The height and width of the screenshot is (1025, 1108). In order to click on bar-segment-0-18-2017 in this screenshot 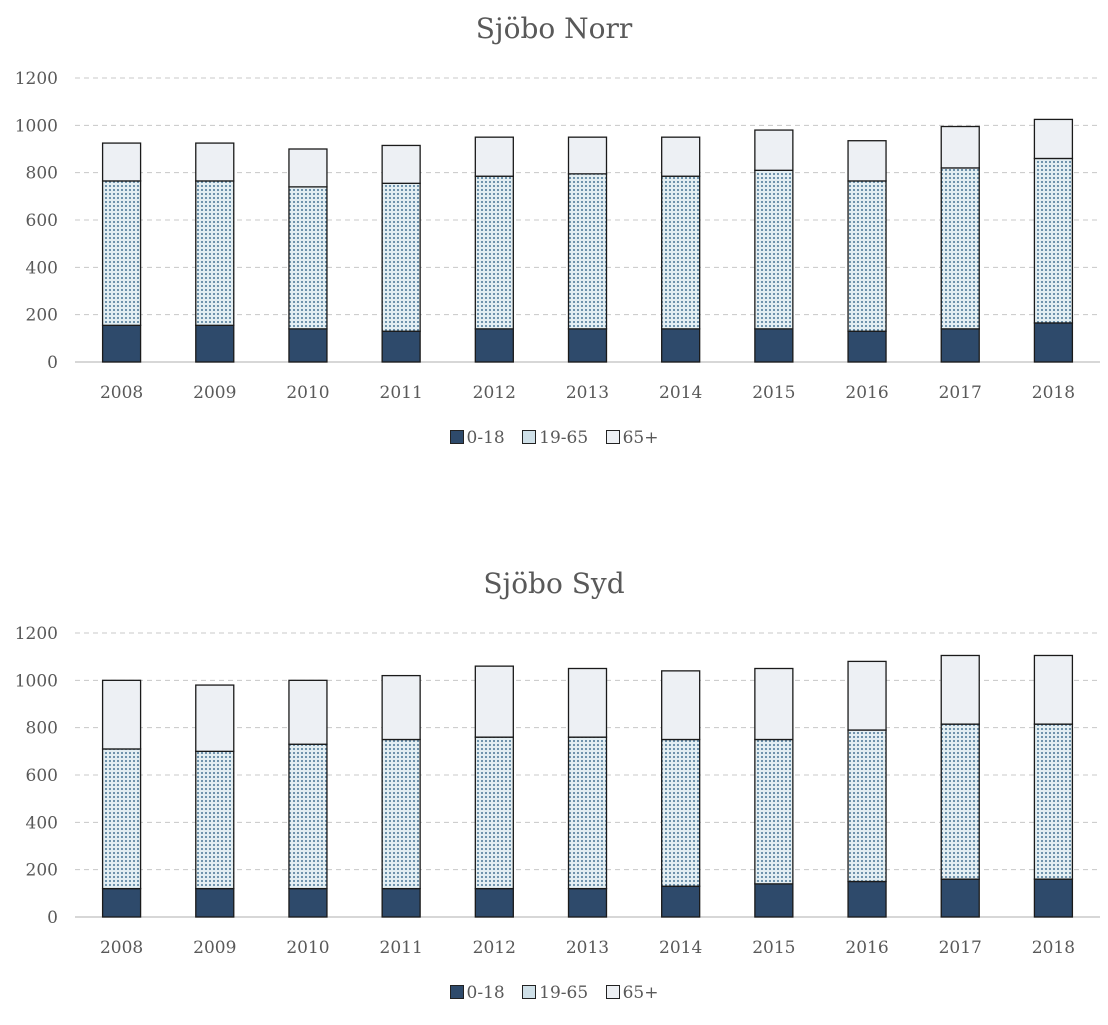, I will do `click(960, 898)`.